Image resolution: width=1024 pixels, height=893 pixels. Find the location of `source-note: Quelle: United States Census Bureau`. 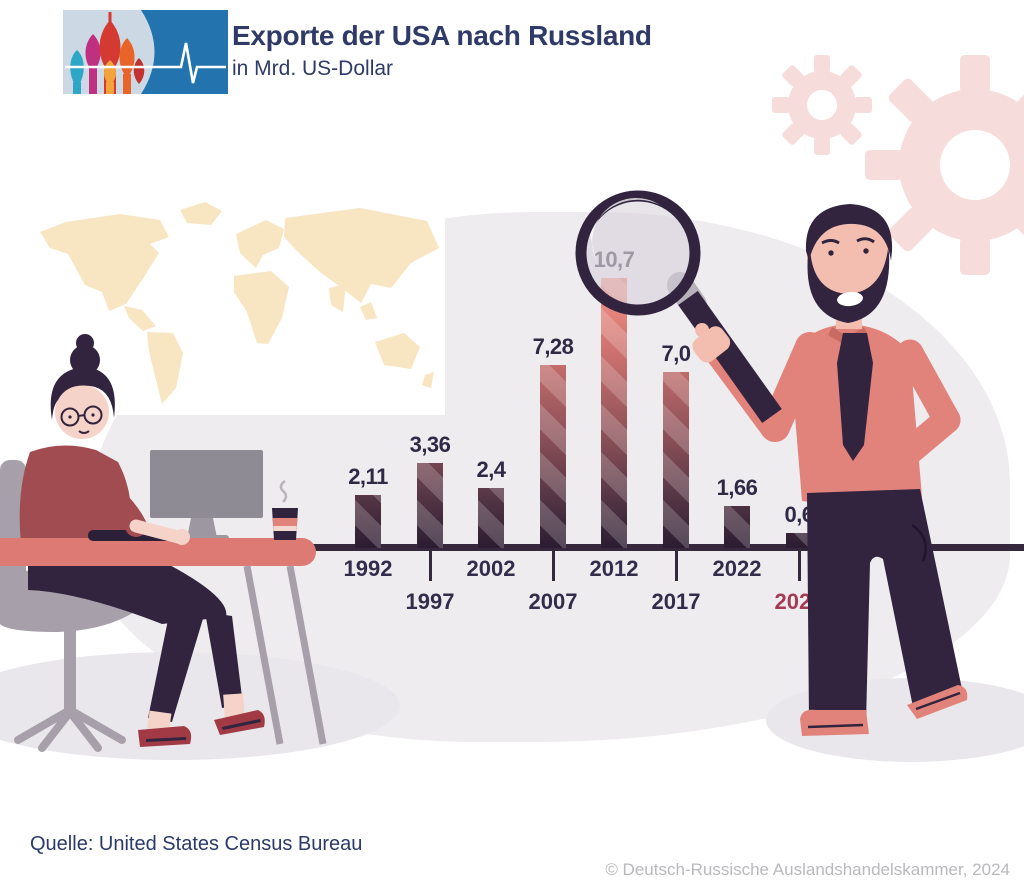

source-note: Quelle: United States Census Bureau is located at coordinates (196, 844).